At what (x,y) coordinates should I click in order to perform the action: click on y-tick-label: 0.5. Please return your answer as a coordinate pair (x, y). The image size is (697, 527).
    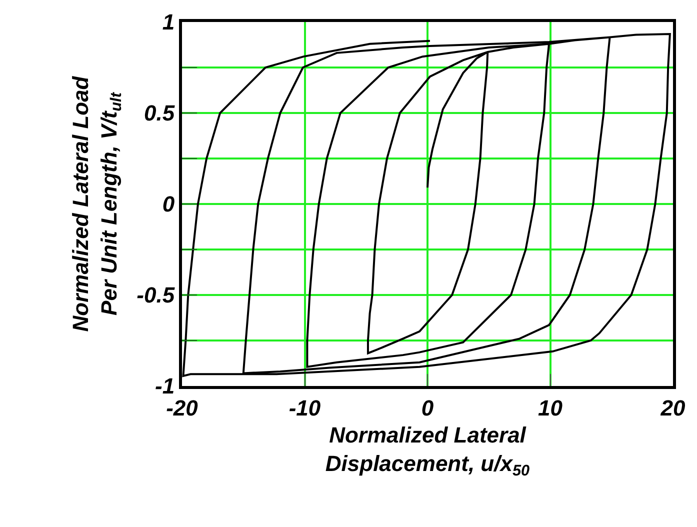
    Looking at the image, I should click on (160, 113).